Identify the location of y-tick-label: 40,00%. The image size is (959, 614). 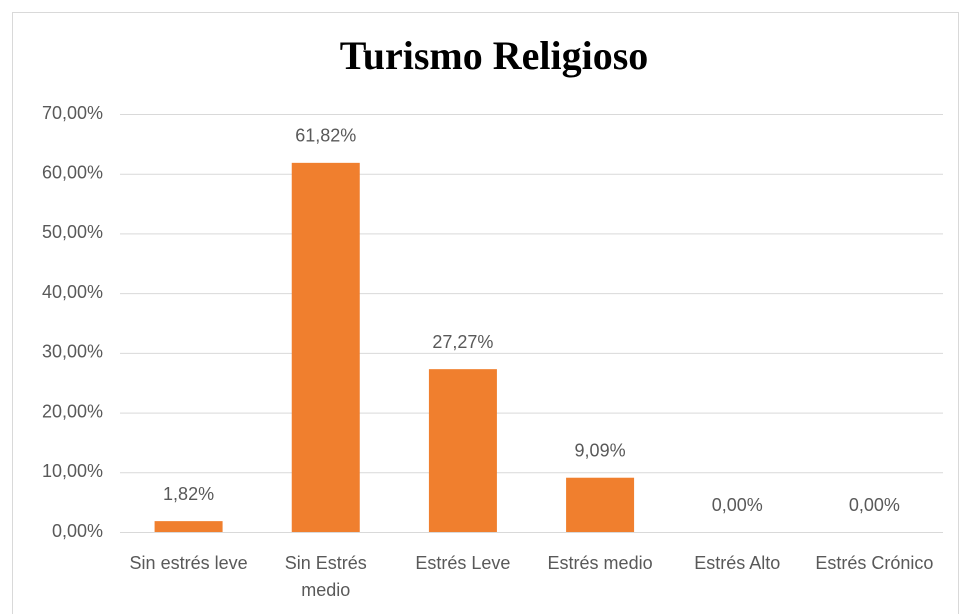
(72, 292).